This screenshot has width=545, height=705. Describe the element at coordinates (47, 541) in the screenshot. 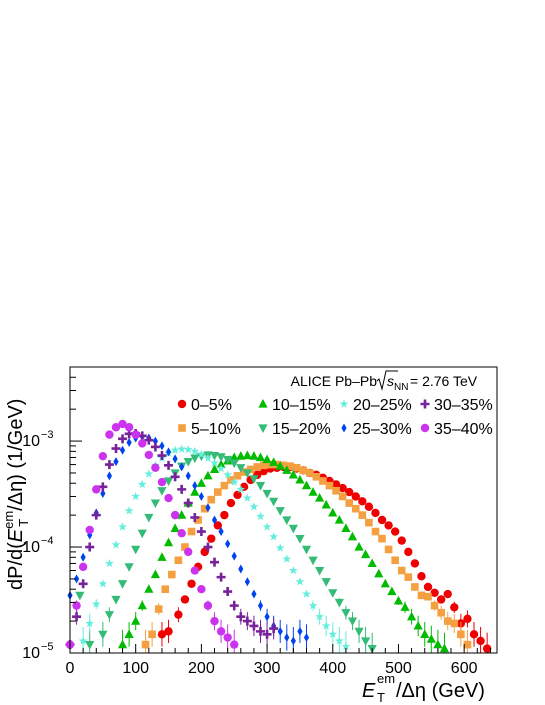

I see `y-tick-exponent: −4` at that location.